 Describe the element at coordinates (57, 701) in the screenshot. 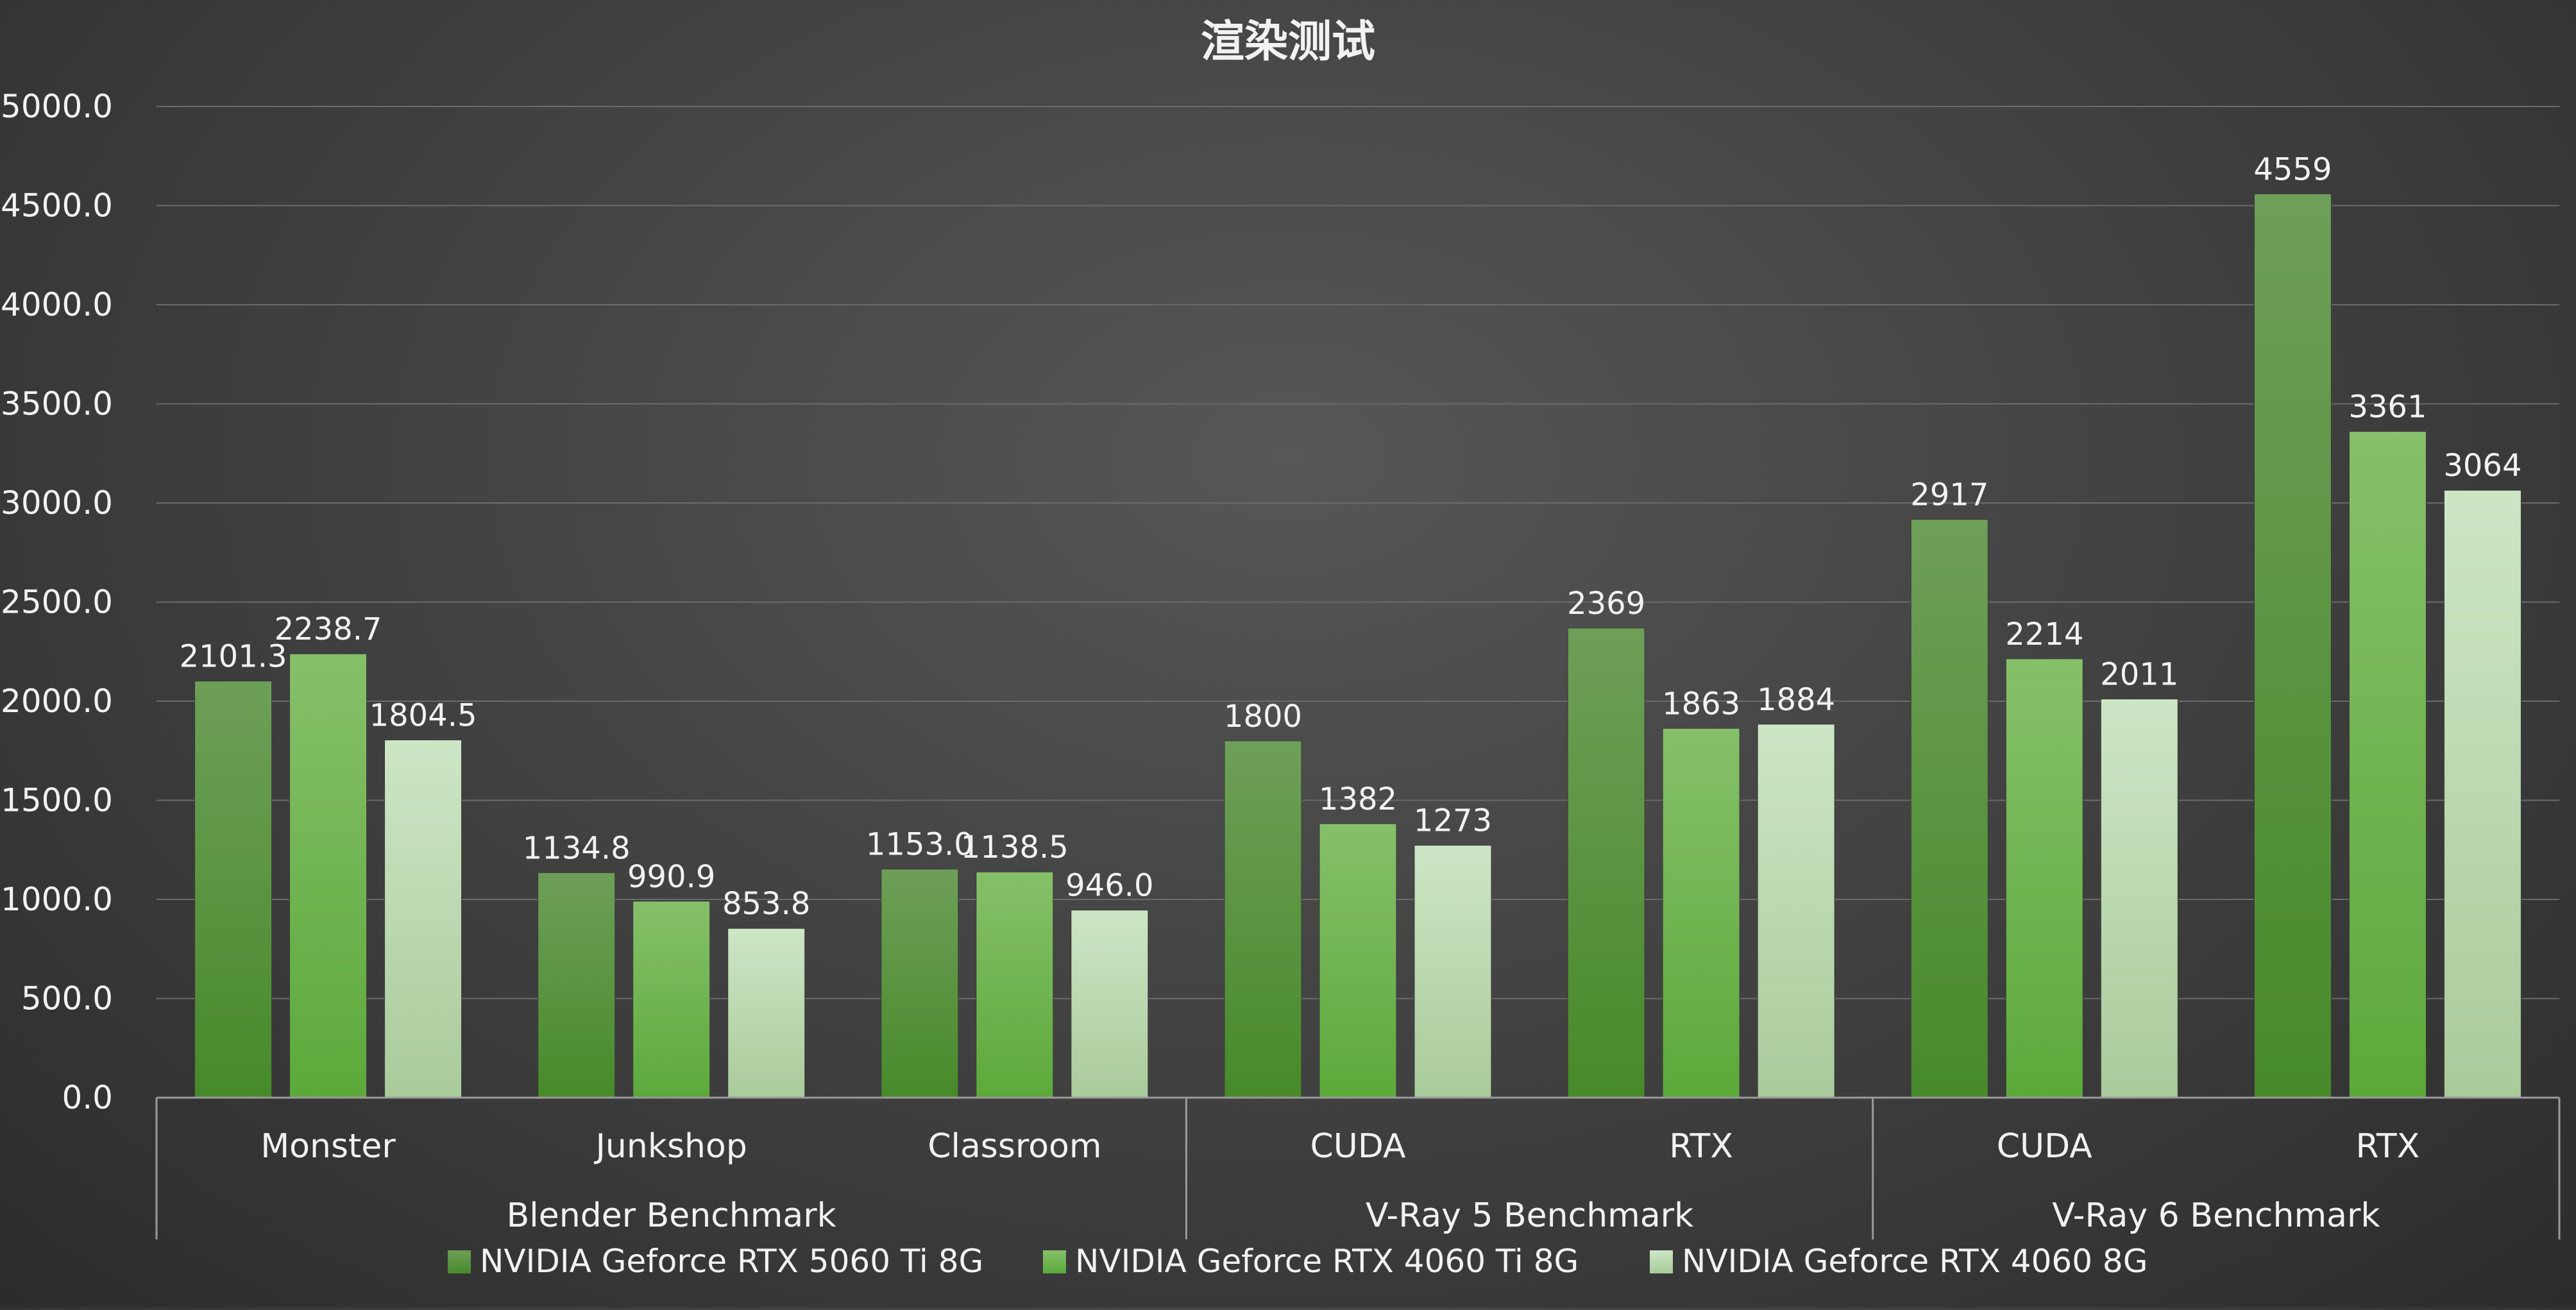

I see `y-tick-label: 2000.0` at that location.